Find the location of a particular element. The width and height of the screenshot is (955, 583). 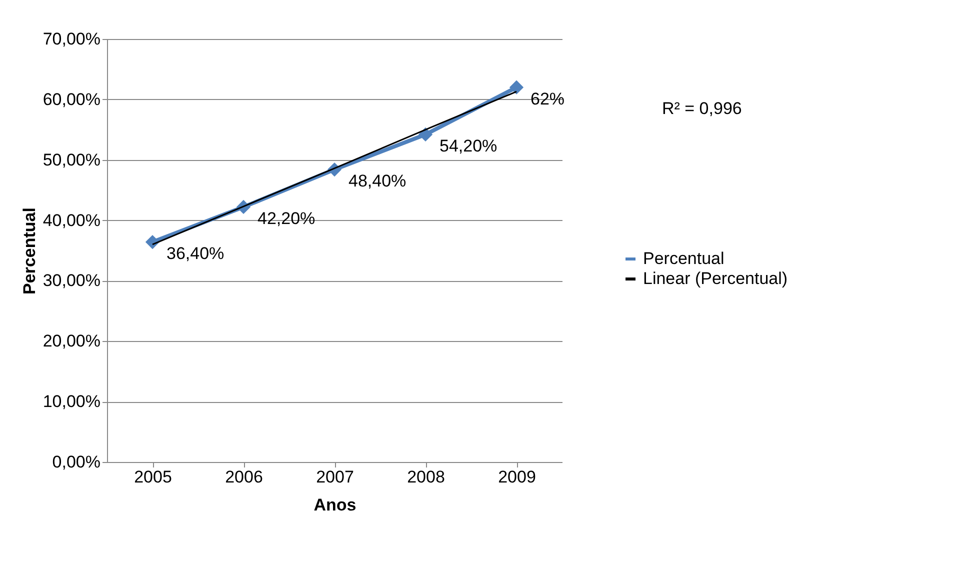

legend-label: Linear (Percentual) is located at coordinates (715, 278).